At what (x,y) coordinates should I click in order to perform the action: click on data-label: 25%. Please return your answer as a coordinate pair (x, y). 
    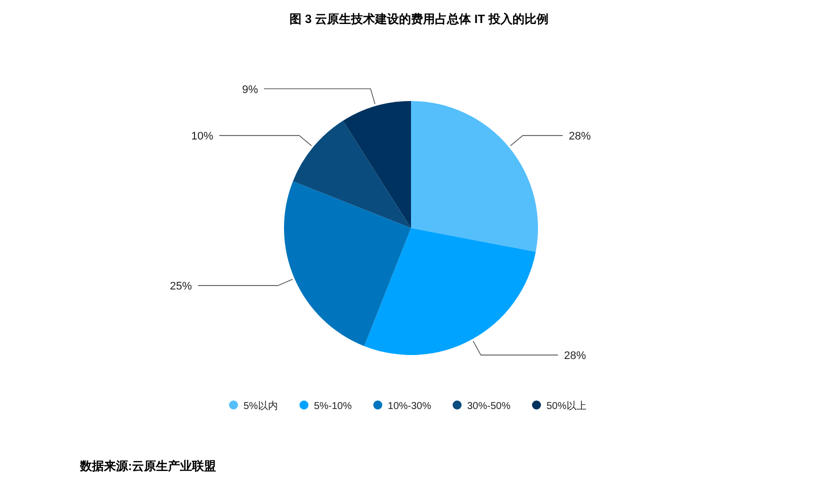
    Looking at the image, I should click on (181, 286).